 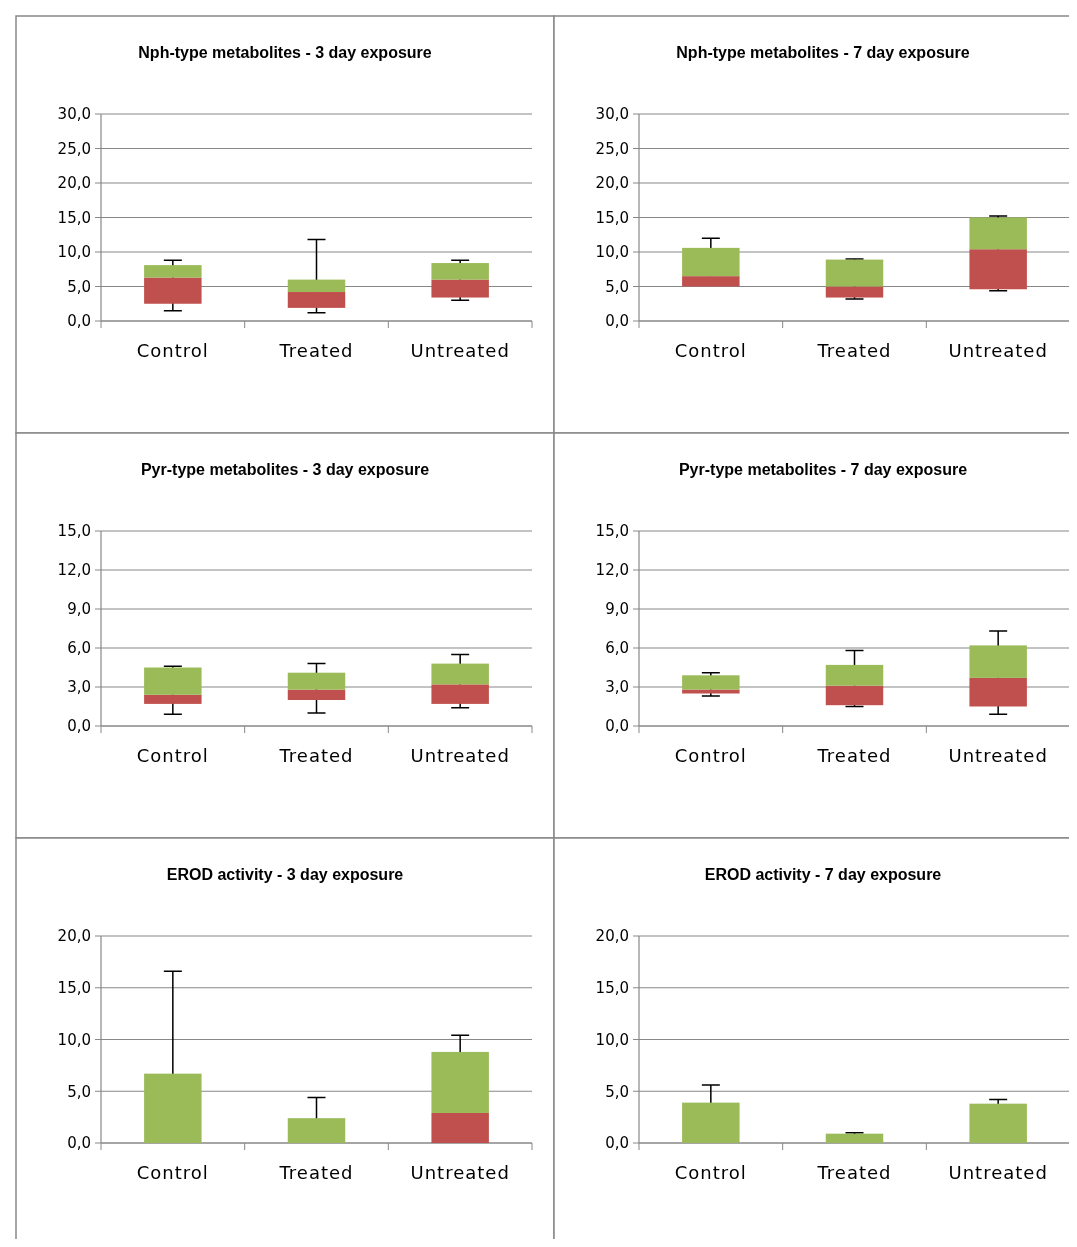 I want to click on chart-title: Nph-type metabolites - 3 day exposure, so click(x=285, y=52).